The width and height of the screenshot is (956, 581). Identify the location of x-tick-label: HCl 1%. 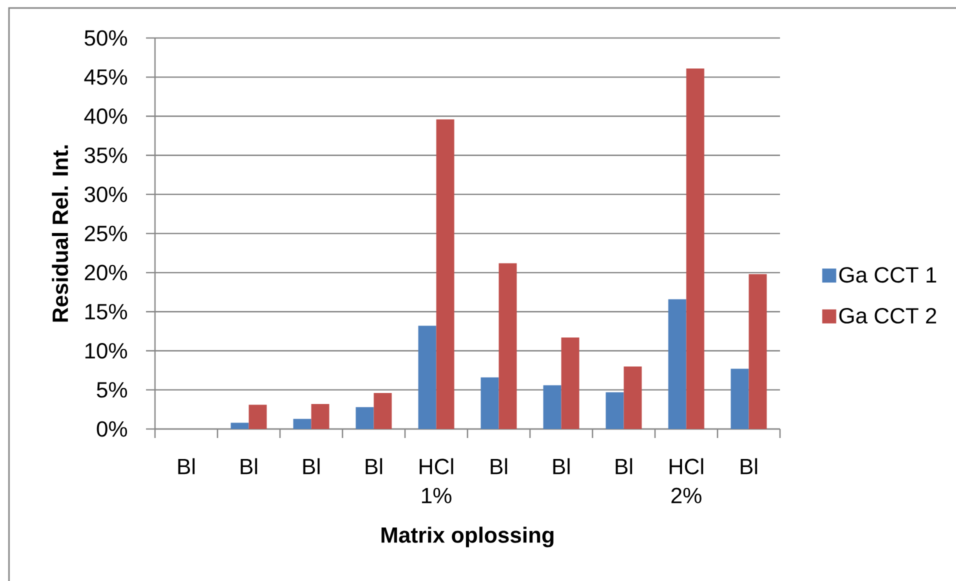
(437, 481).